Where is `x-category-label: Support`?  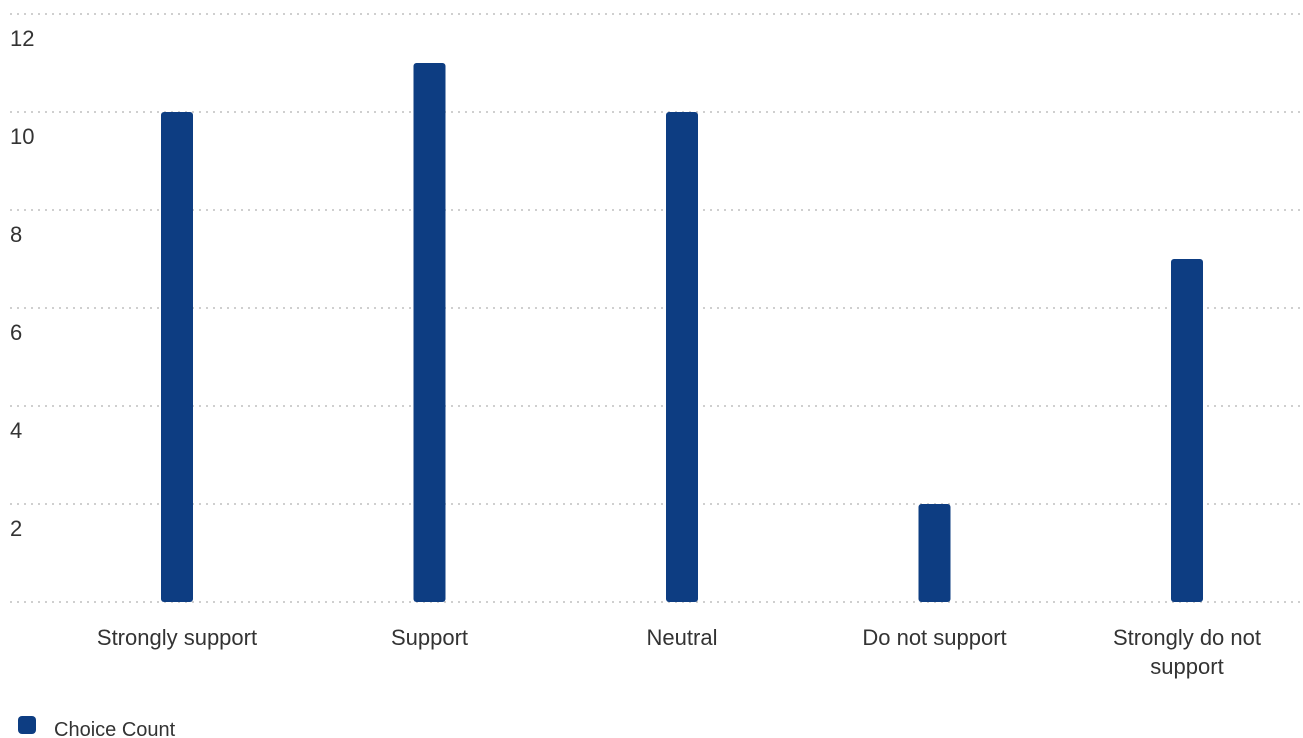 x-category-label: Support is located at coordinates (429, 637).